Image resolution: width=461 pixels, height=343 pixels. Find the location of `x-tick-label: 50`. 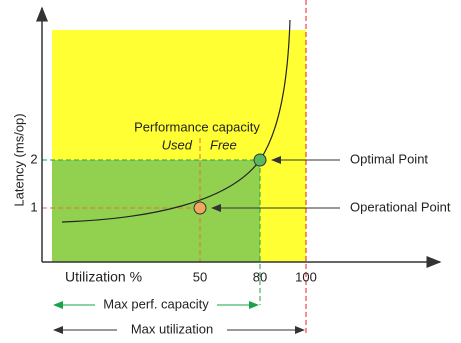

x-tick-label: 50 is located at coordinates (200, 276).